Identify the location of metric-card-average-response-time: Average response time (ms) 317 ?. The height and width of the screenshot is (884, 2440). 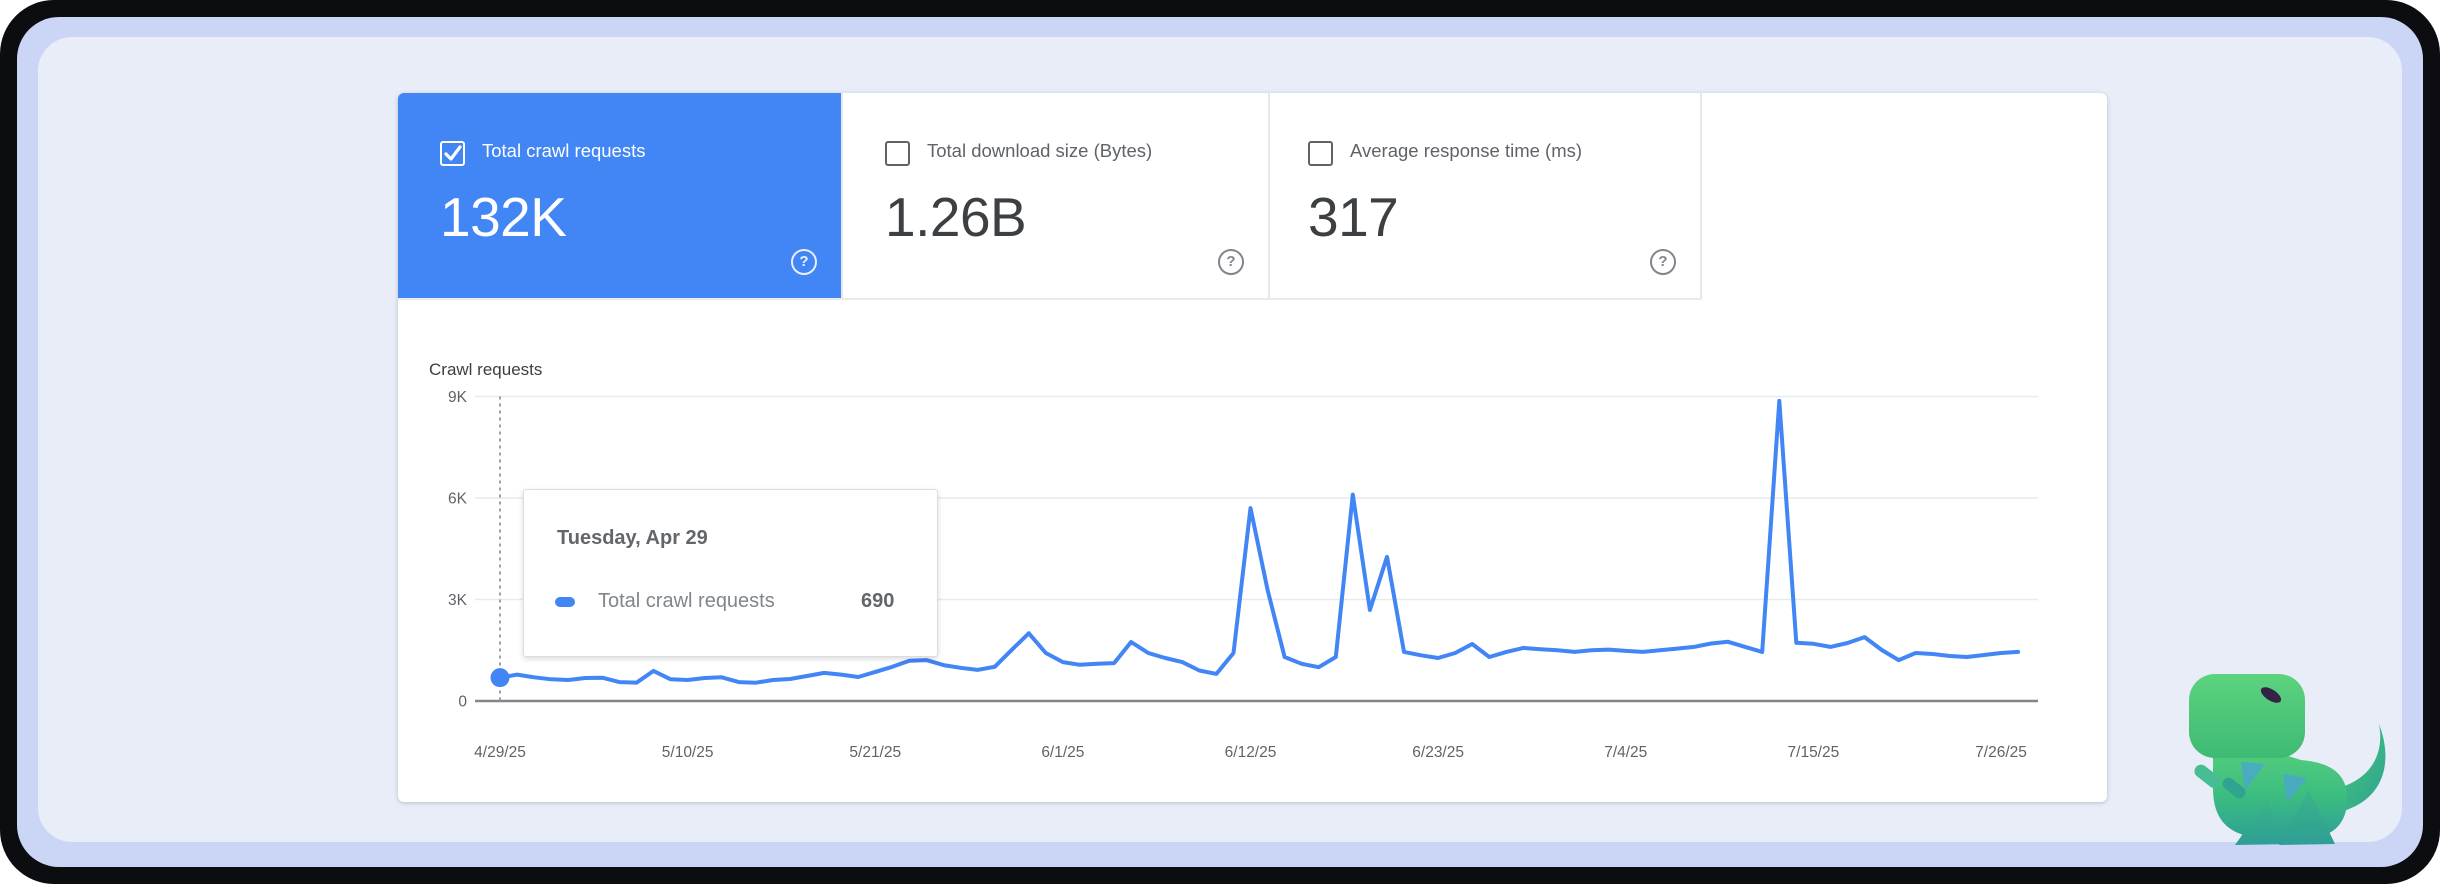
(1485, 196).